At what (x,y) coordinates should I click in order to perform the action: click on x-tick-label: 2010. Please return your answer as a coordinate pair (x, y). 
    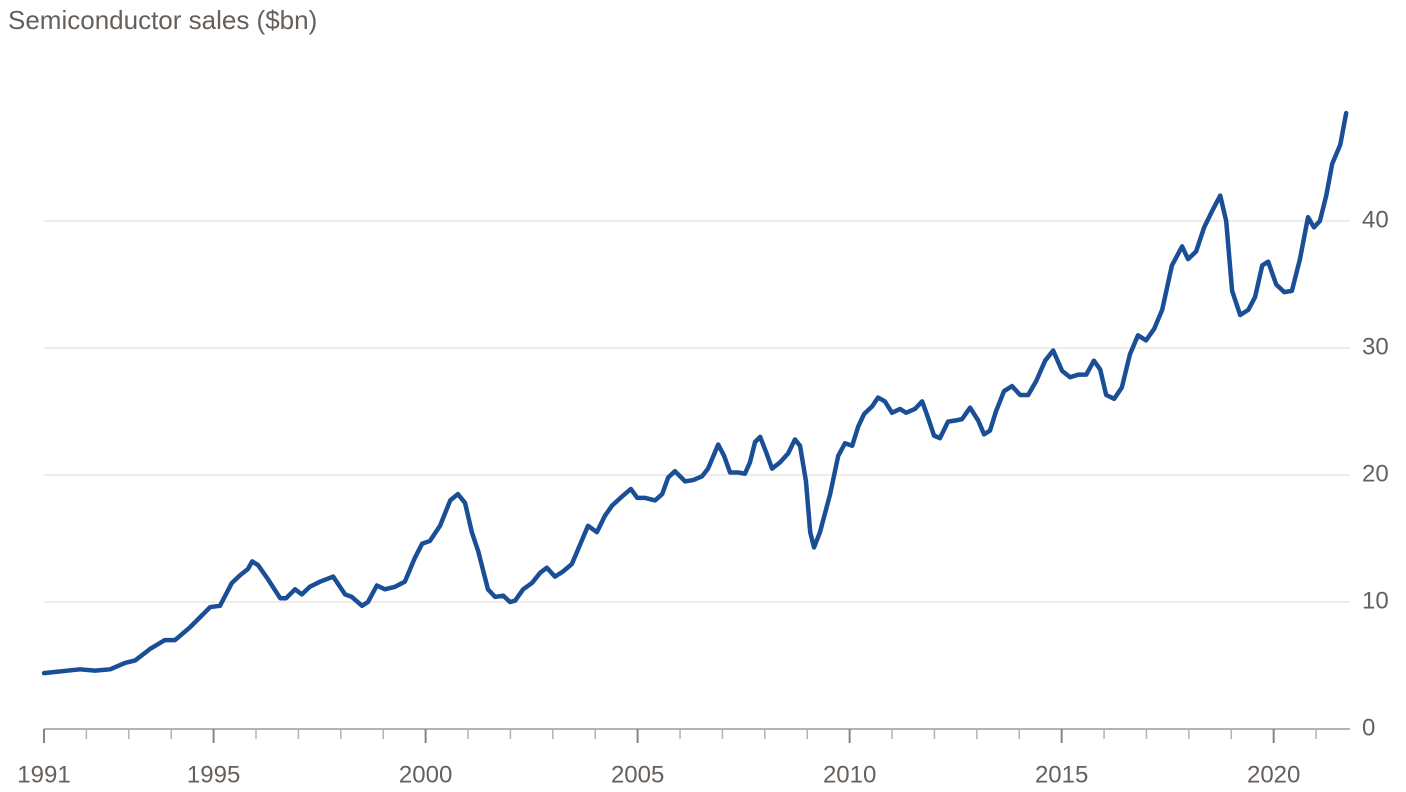
    Looking at the image, I should click on (849, 774).